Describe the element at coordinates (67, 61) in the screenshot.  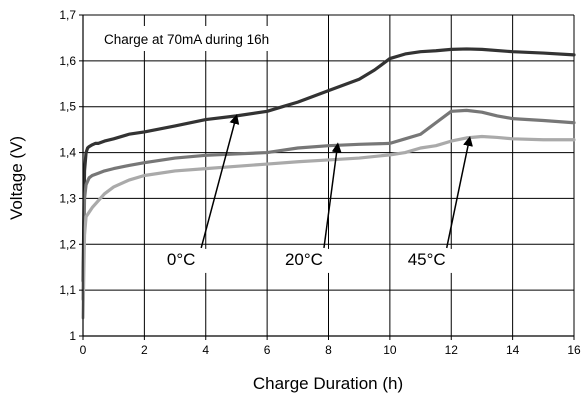
I see `y-tick-label: 1,6` at that location.